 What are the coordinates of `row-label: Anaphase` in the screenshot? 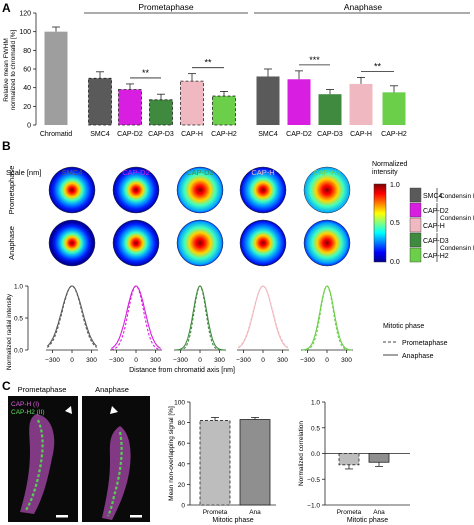 It's located at (11, 243).